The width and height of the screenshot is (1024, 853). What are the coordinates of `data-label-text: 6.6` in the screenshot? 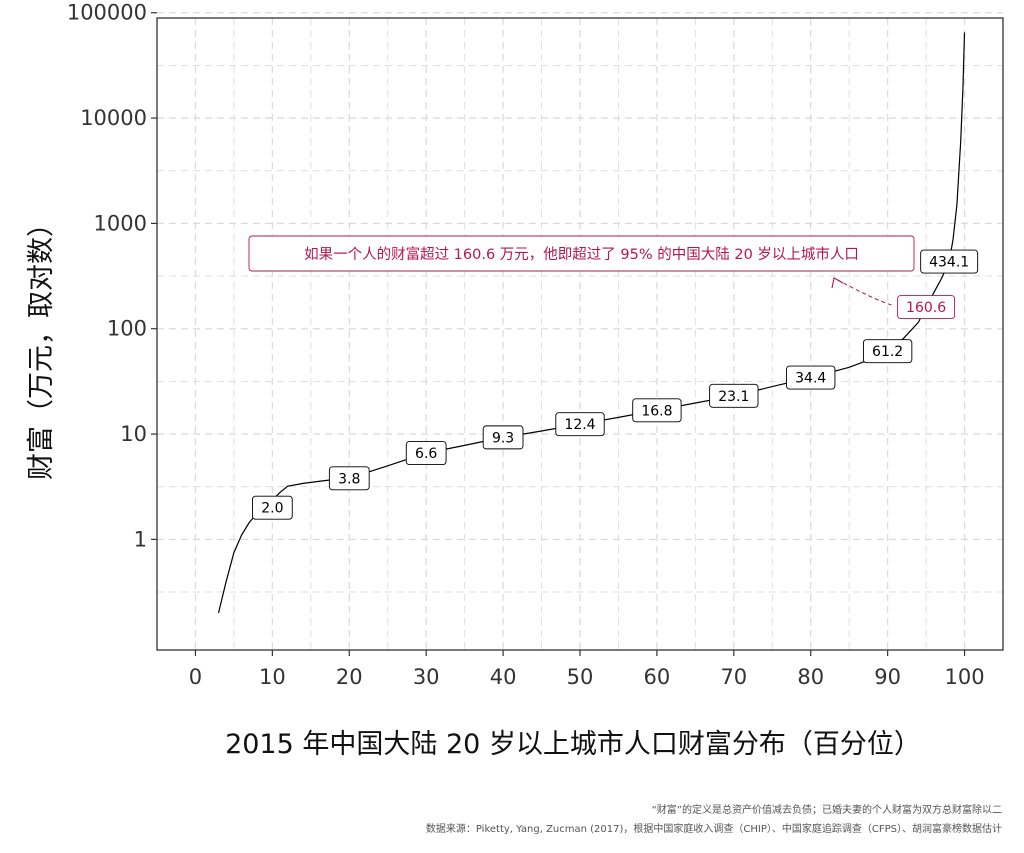 It's located at (426, 454).